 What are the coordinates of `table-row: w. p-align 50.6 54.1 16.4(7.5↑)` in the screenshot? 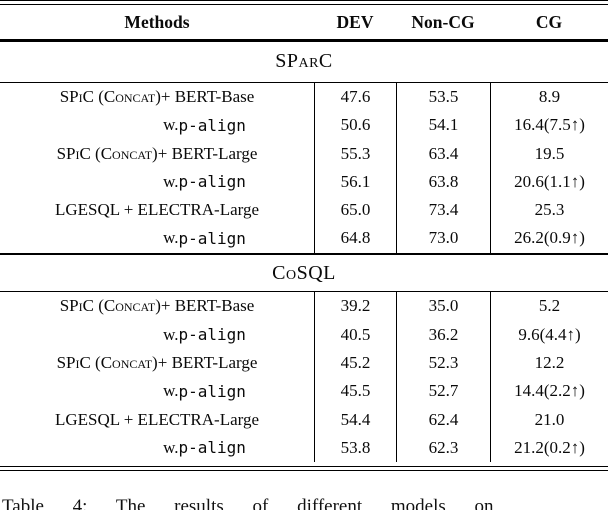 It's located at (304, 125).